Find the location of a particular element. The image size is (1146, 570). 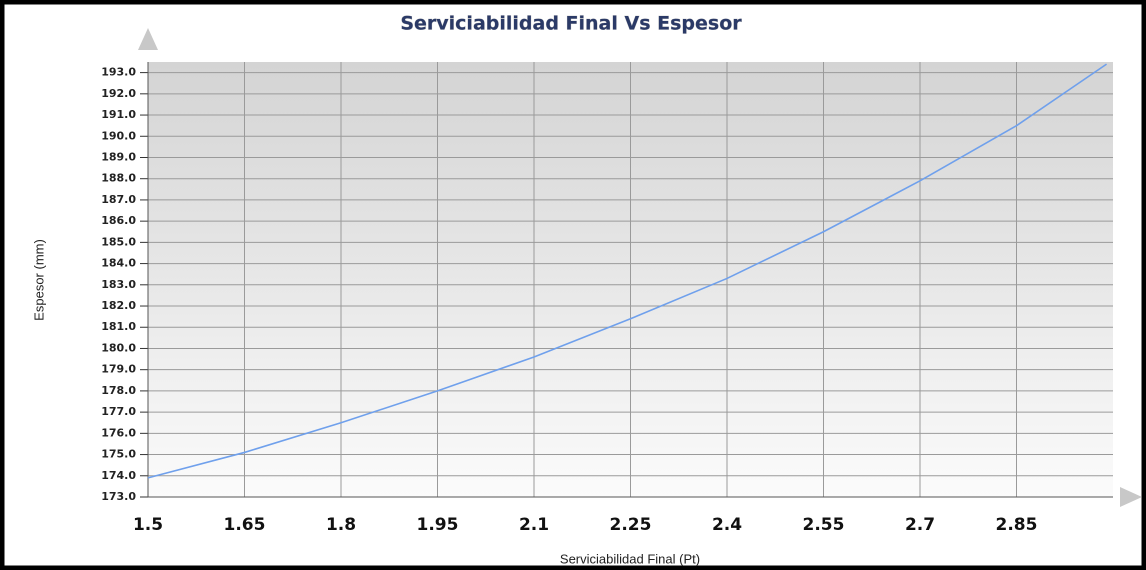

y-tick-label: 193.0 is located at coordinates (118, 72).